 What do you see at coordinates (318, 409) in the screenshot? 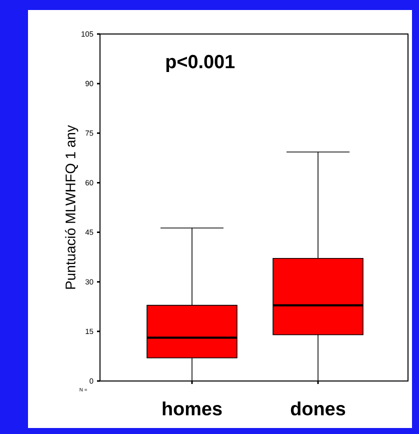
I see `x-tick-label: dones` at bounding box center [318, 409].